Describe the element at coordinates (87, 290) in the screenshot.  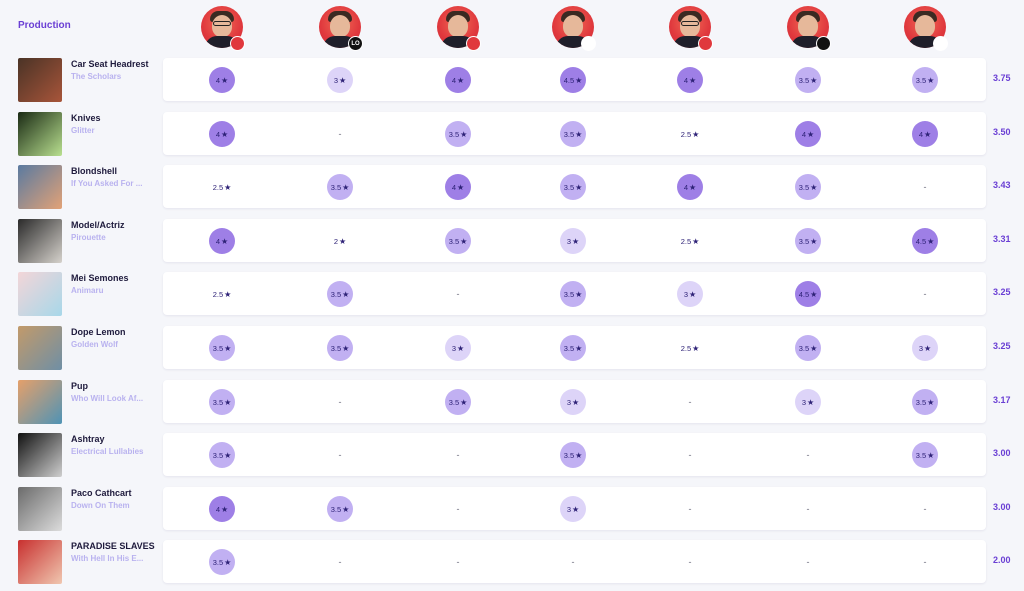
I see `album-title: Animaru` at that location.